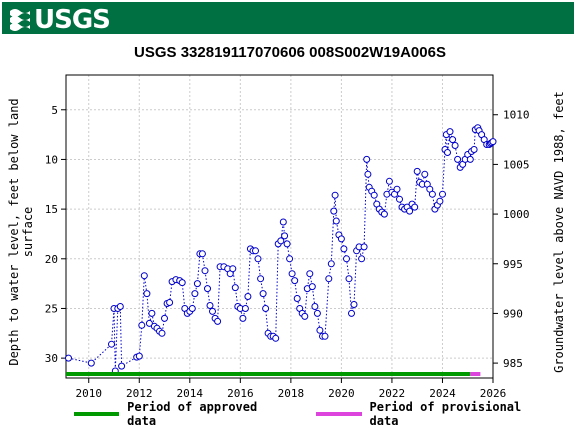 This screenshot has width=580, height=430. I want to click on left-tick-label: 10, so click(51, 159).